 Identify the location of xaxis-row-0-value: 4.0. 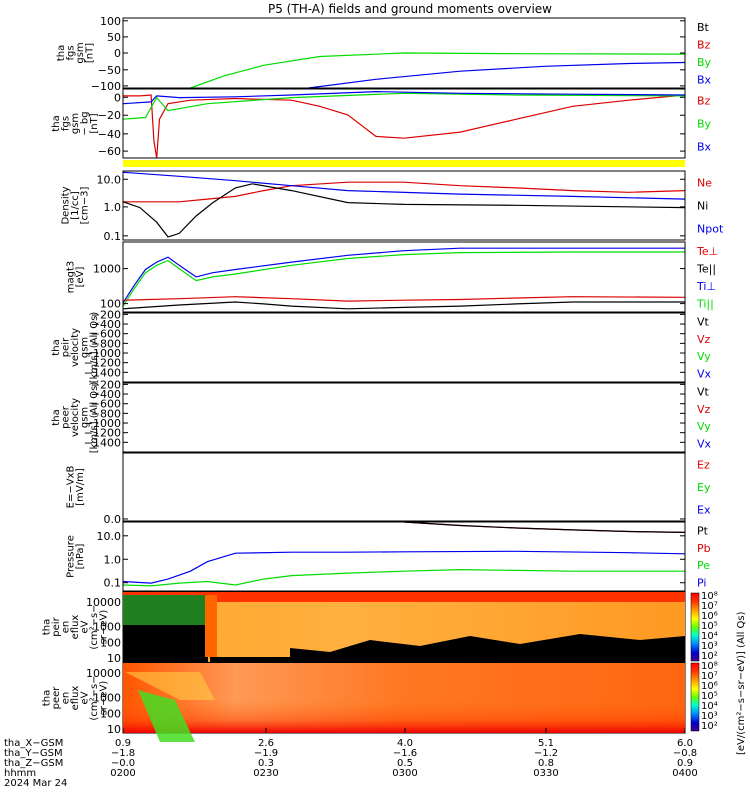
(405, 743).